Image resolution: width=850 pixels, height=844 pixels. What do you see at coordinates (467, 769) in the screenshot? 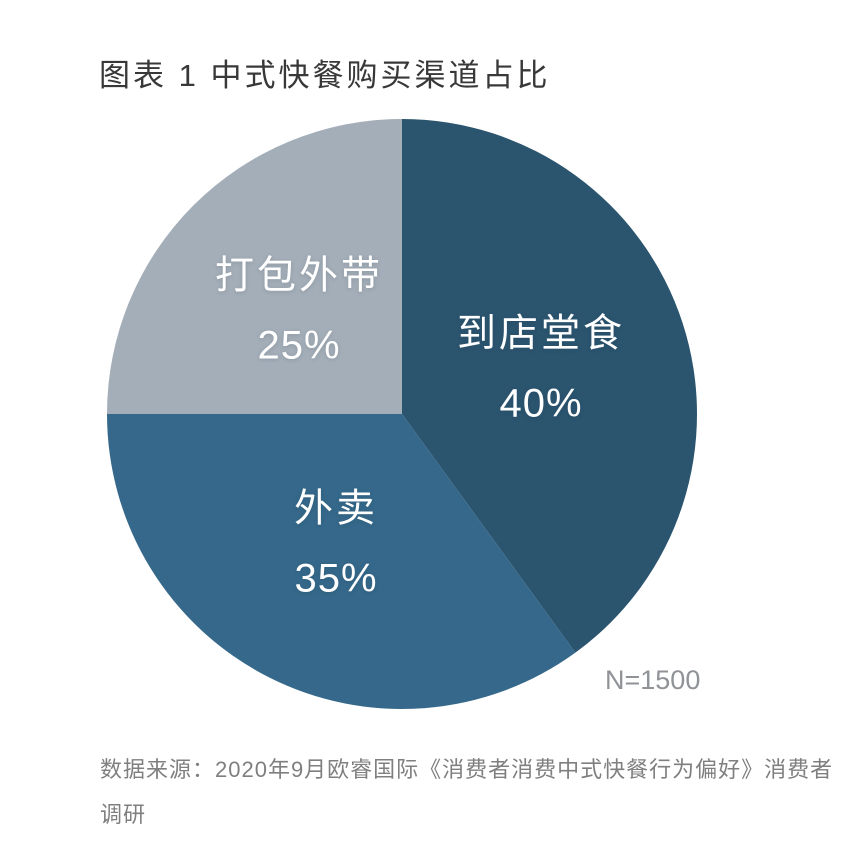
I see `source-line-1: 数据来源：2020年9月欧睿国际《消费者消费中式快餐行为偏好》消费者` at bounding box center [467, 769].